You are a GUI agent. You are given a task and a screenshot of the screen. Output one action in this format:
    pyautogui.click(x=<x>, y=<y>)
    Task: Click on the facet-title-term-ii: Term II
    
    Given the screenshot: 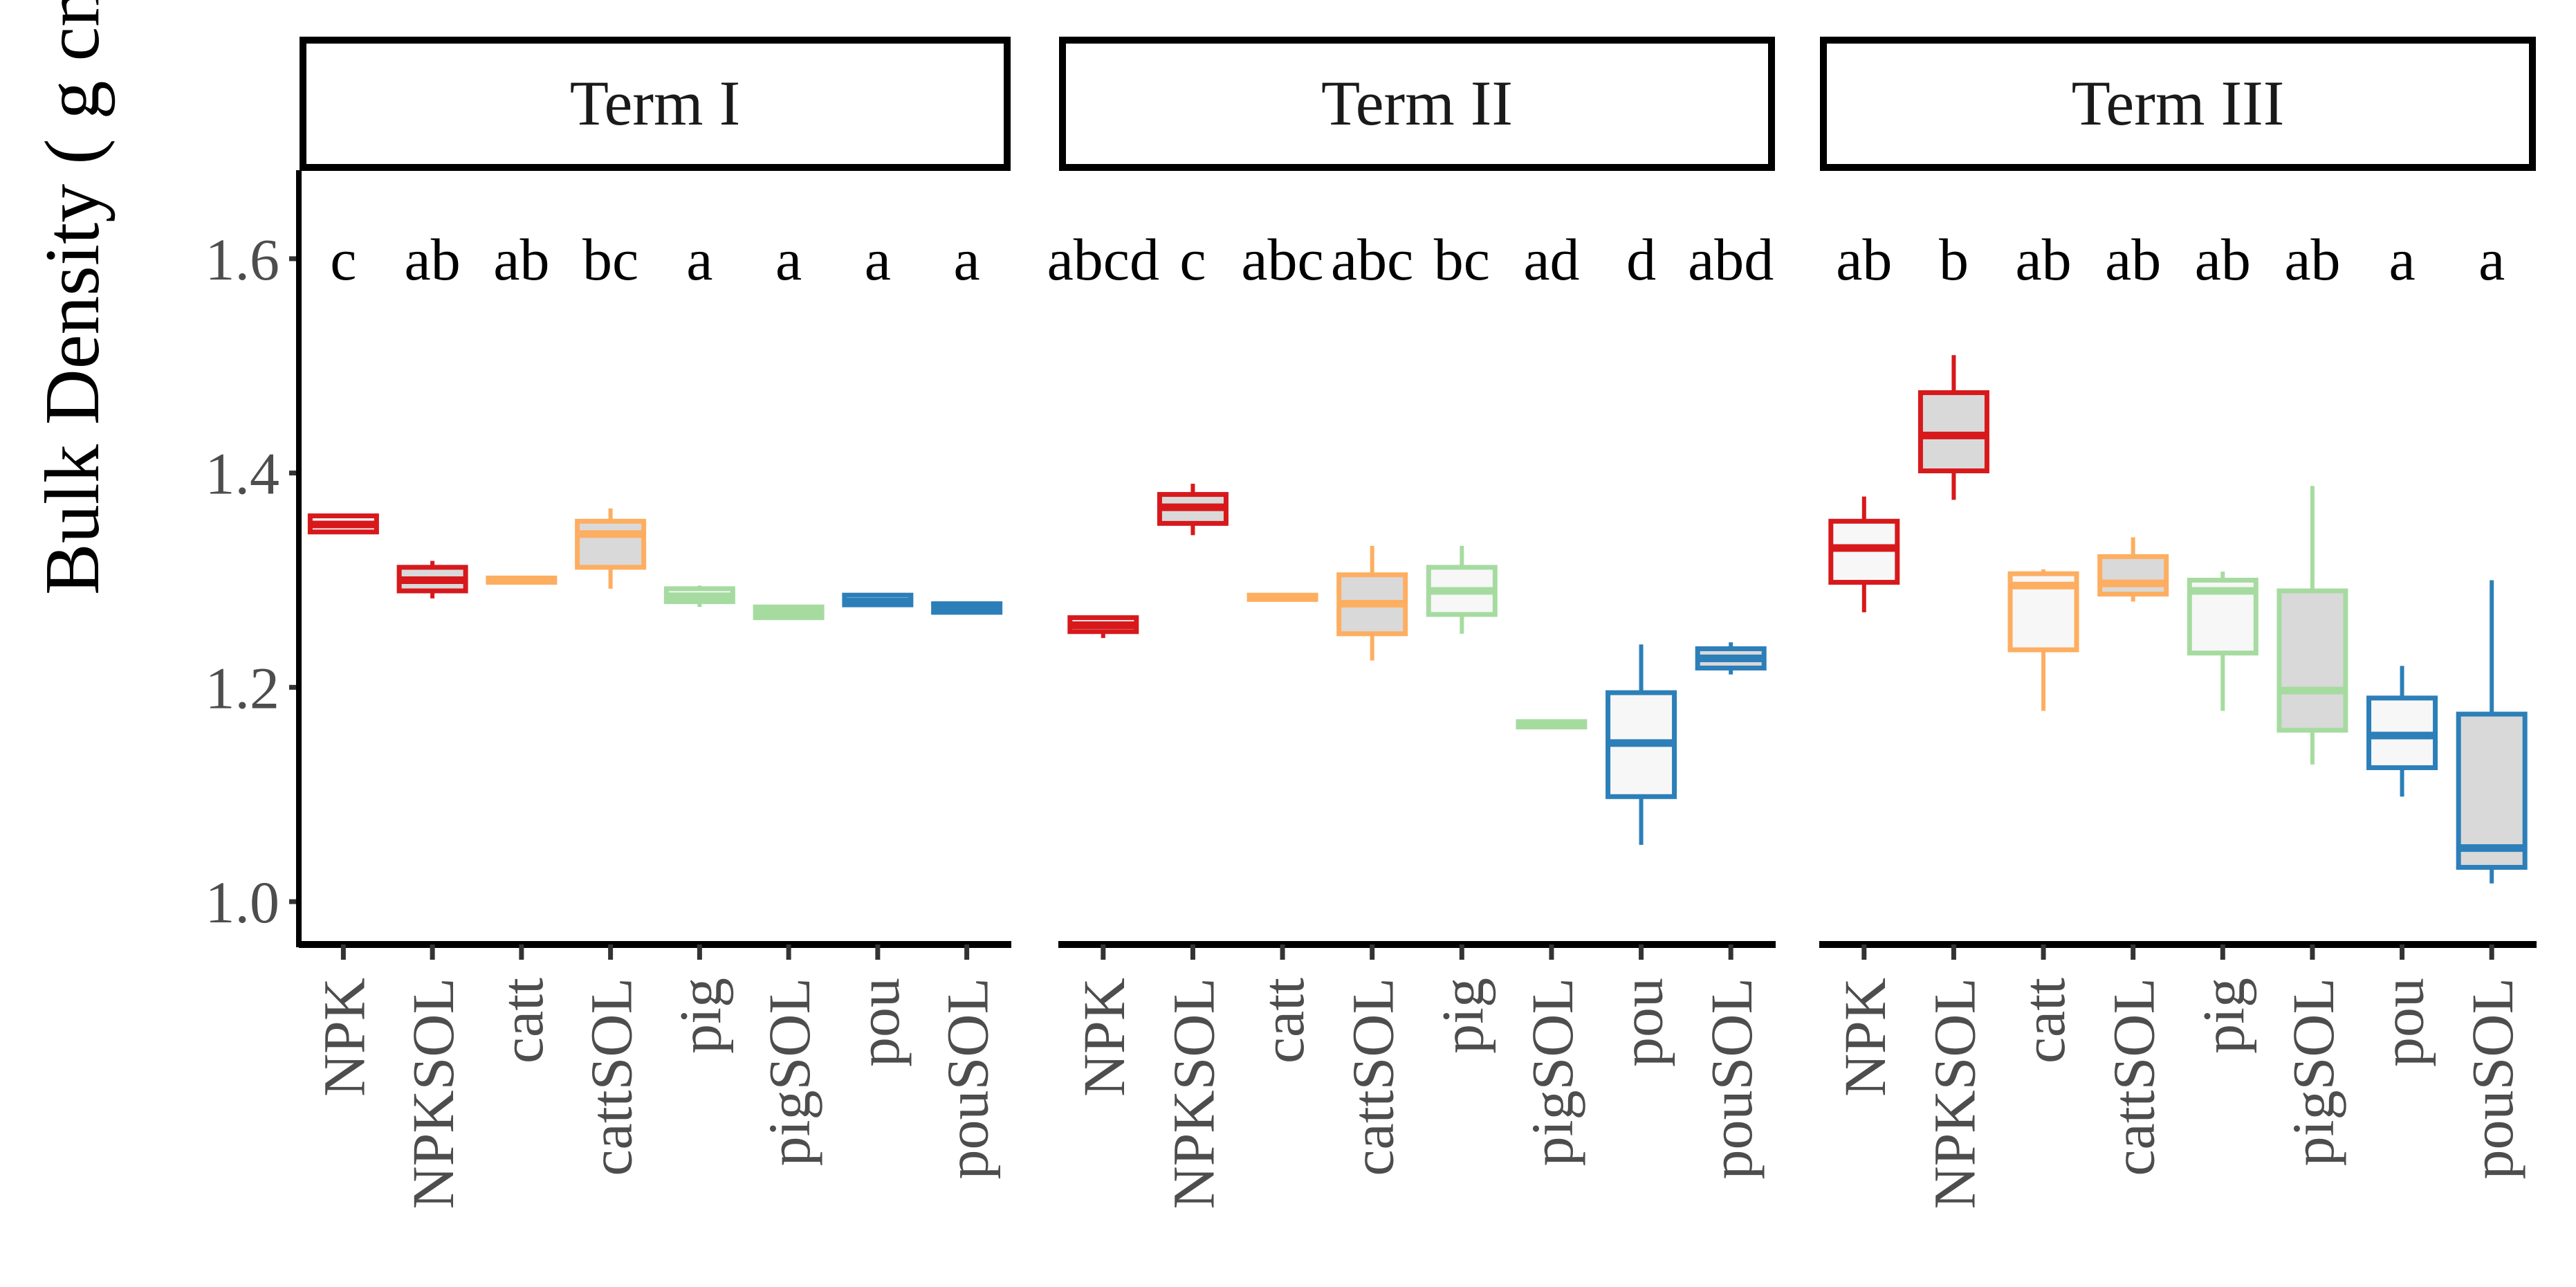 What is the action you would take?
    pyautogui.click(x=1417, y=103)
    